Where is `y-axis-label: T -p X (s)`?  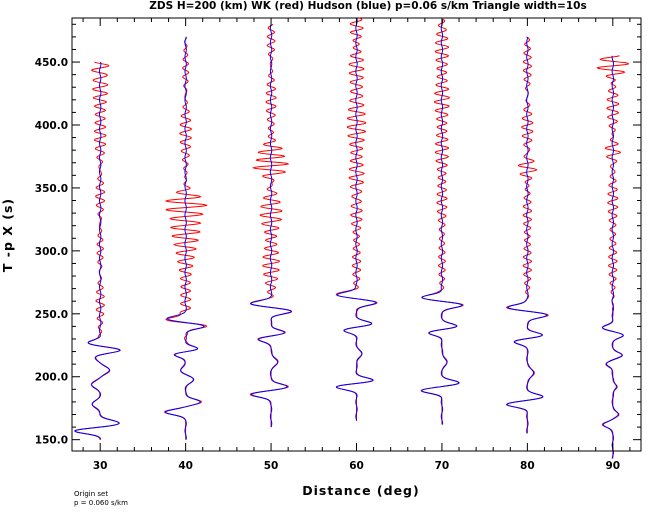
y-axis-label: T -p X (s) is located at coordinates (7, 235).